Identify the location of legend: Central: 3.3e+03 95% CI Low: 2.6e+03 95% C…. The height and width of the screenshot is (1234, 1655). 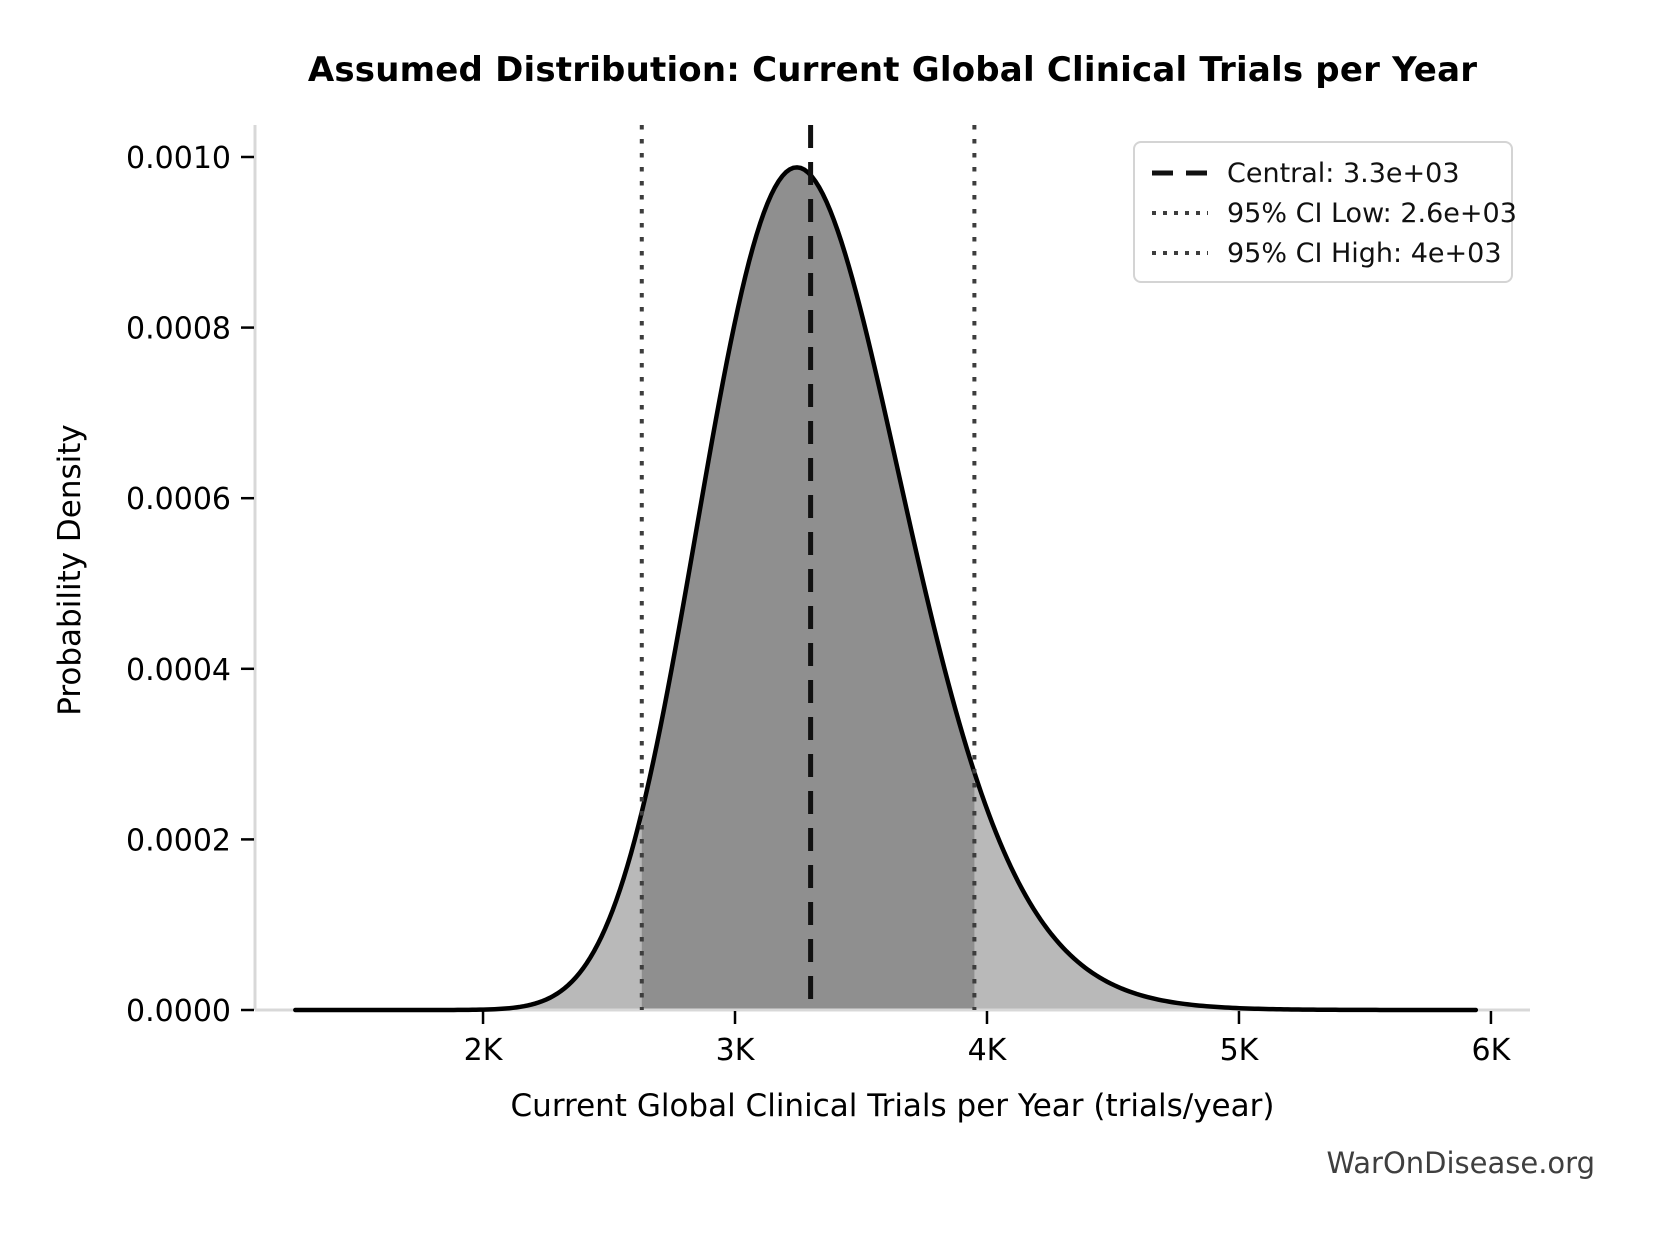
(1325, 212).